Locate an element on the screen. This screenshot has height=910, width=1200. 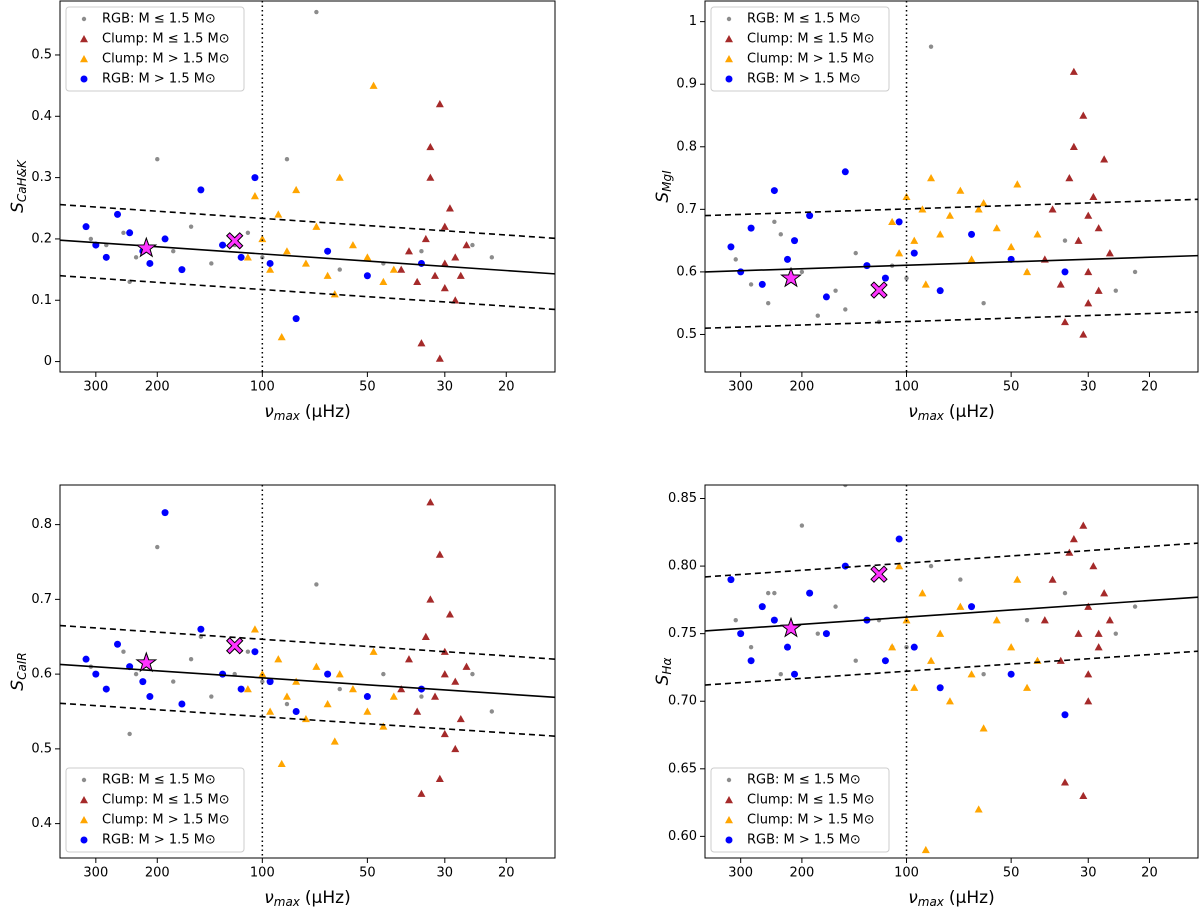
highlight-marker is located at coordinates (879, 574).